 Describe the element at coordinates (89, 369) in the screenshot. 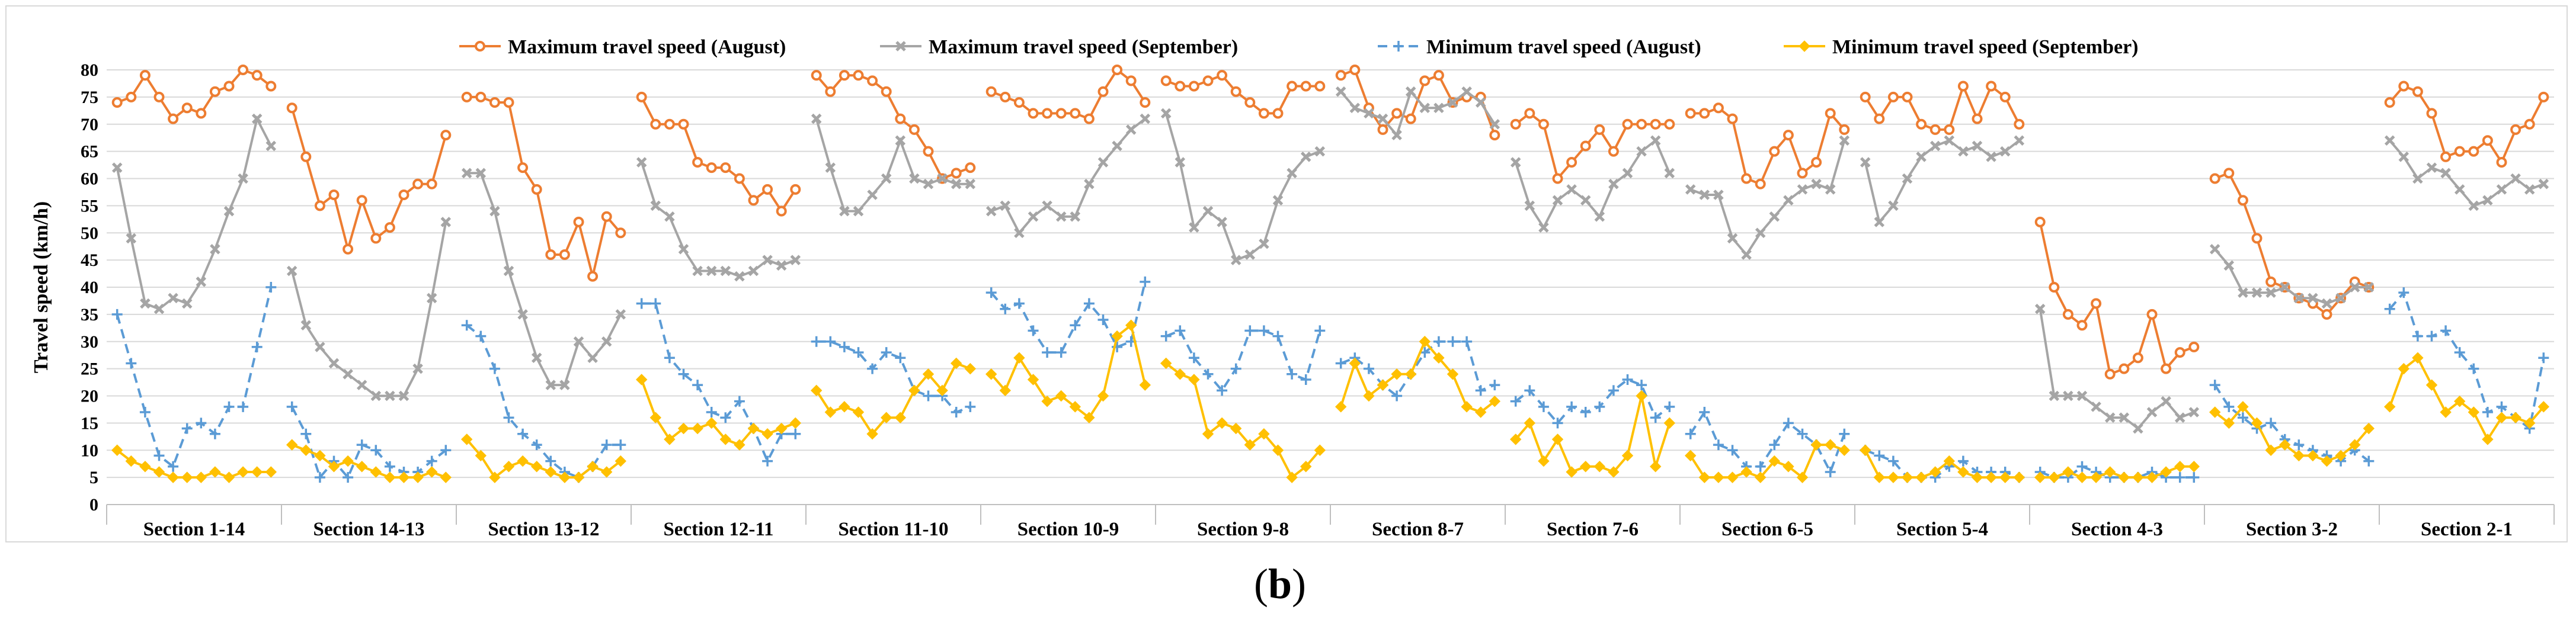

I see `y-tick-label: 25` at that location.